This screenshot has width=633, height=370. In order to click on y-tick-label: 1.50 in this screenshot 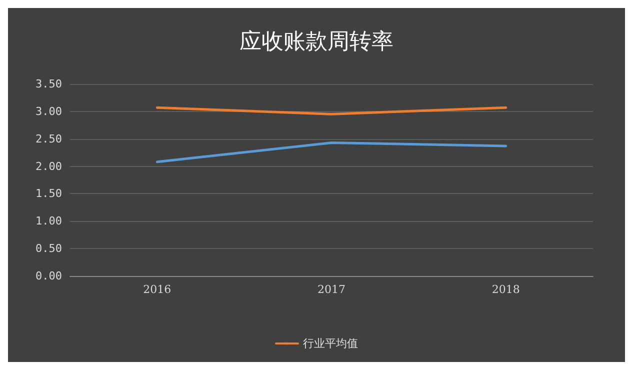, I will do `click(49, 193)`.